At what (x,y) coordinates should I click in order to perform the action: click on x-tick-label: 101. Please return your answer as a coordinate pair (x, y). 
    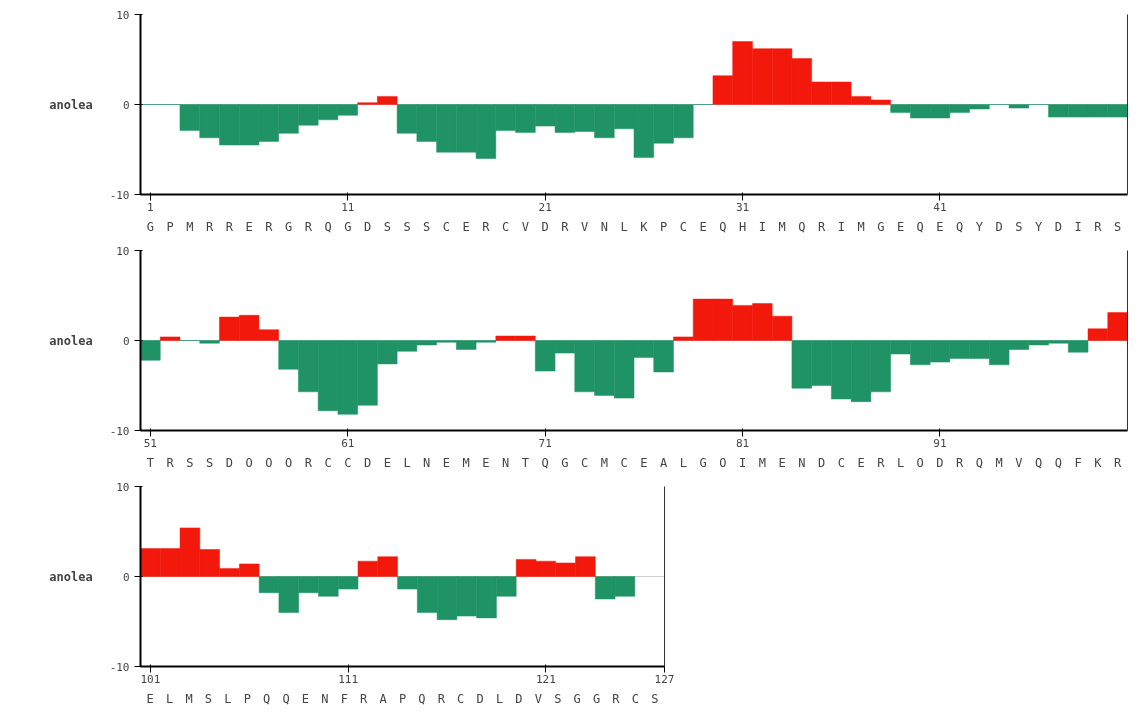
    Looking at the image, I should click on (150, 679).